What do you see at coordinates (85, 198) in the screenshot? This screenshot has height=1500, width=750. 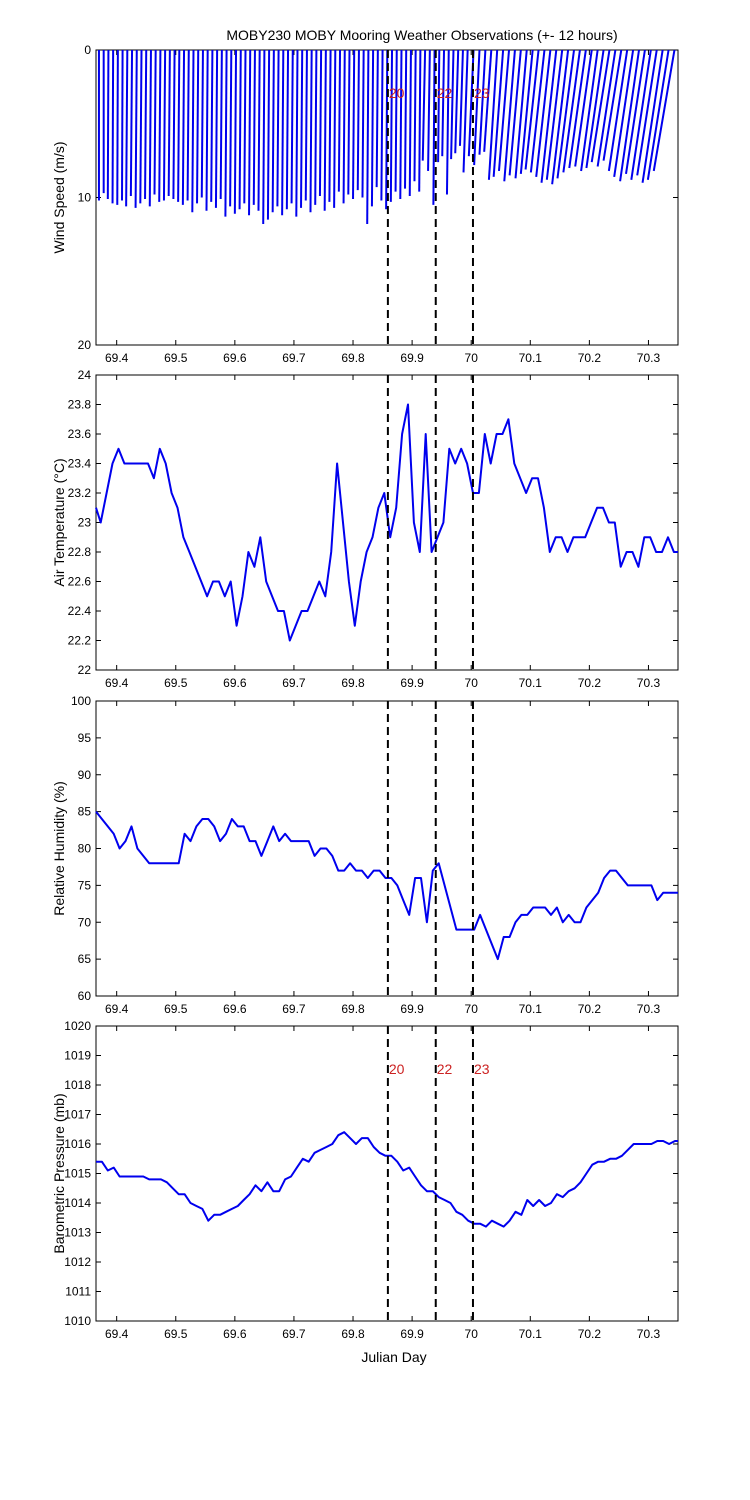 I see `y-tick-label: 10` at bounding box center [85, 198].